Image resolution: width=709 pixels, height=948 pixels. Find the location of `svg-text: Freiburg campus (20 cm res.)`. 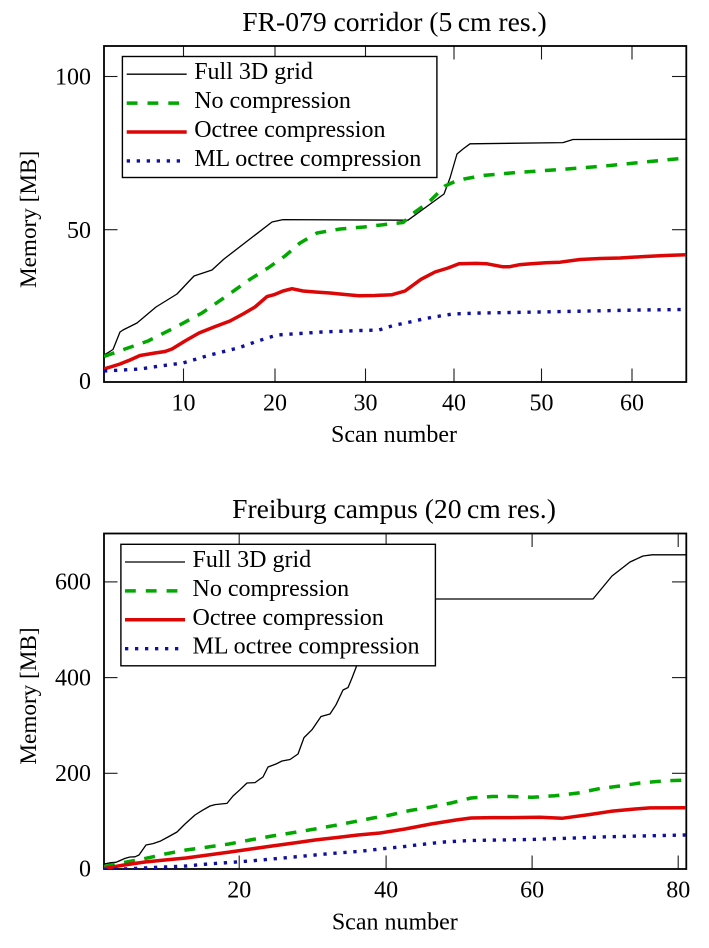

svg-text: Freiburg campus (20 cm res.) is located at coordinates (394, 508).